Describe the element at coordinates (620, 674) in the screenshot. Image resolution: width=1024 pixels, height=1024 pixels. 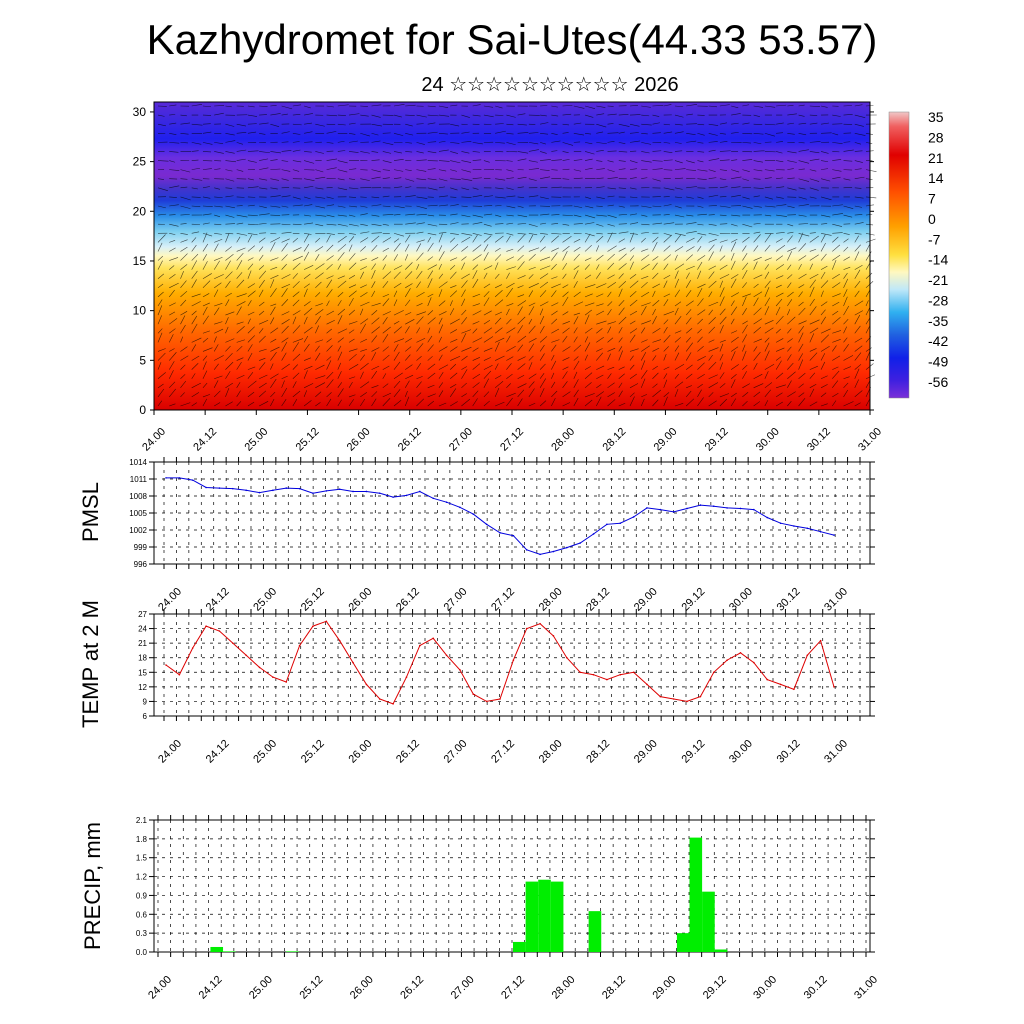
I see `temp-point` at that location.